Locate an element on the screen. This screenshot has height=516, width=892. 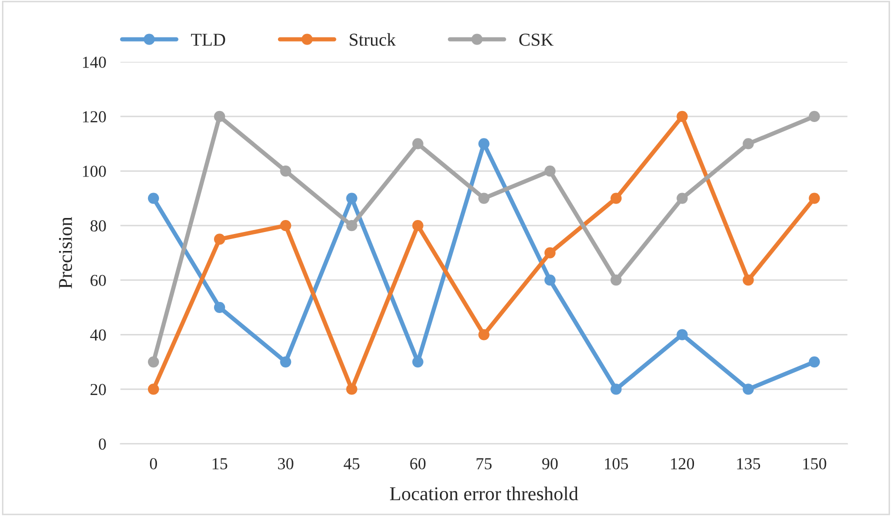
x-tick-label: 135 is located at coordinates (748, 464).